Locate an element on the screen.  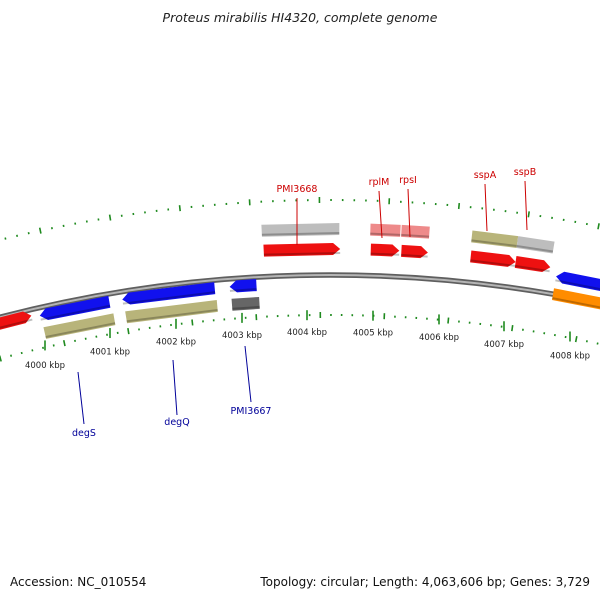
gene-label-degq: degQ is located at coordinates (176, 422).